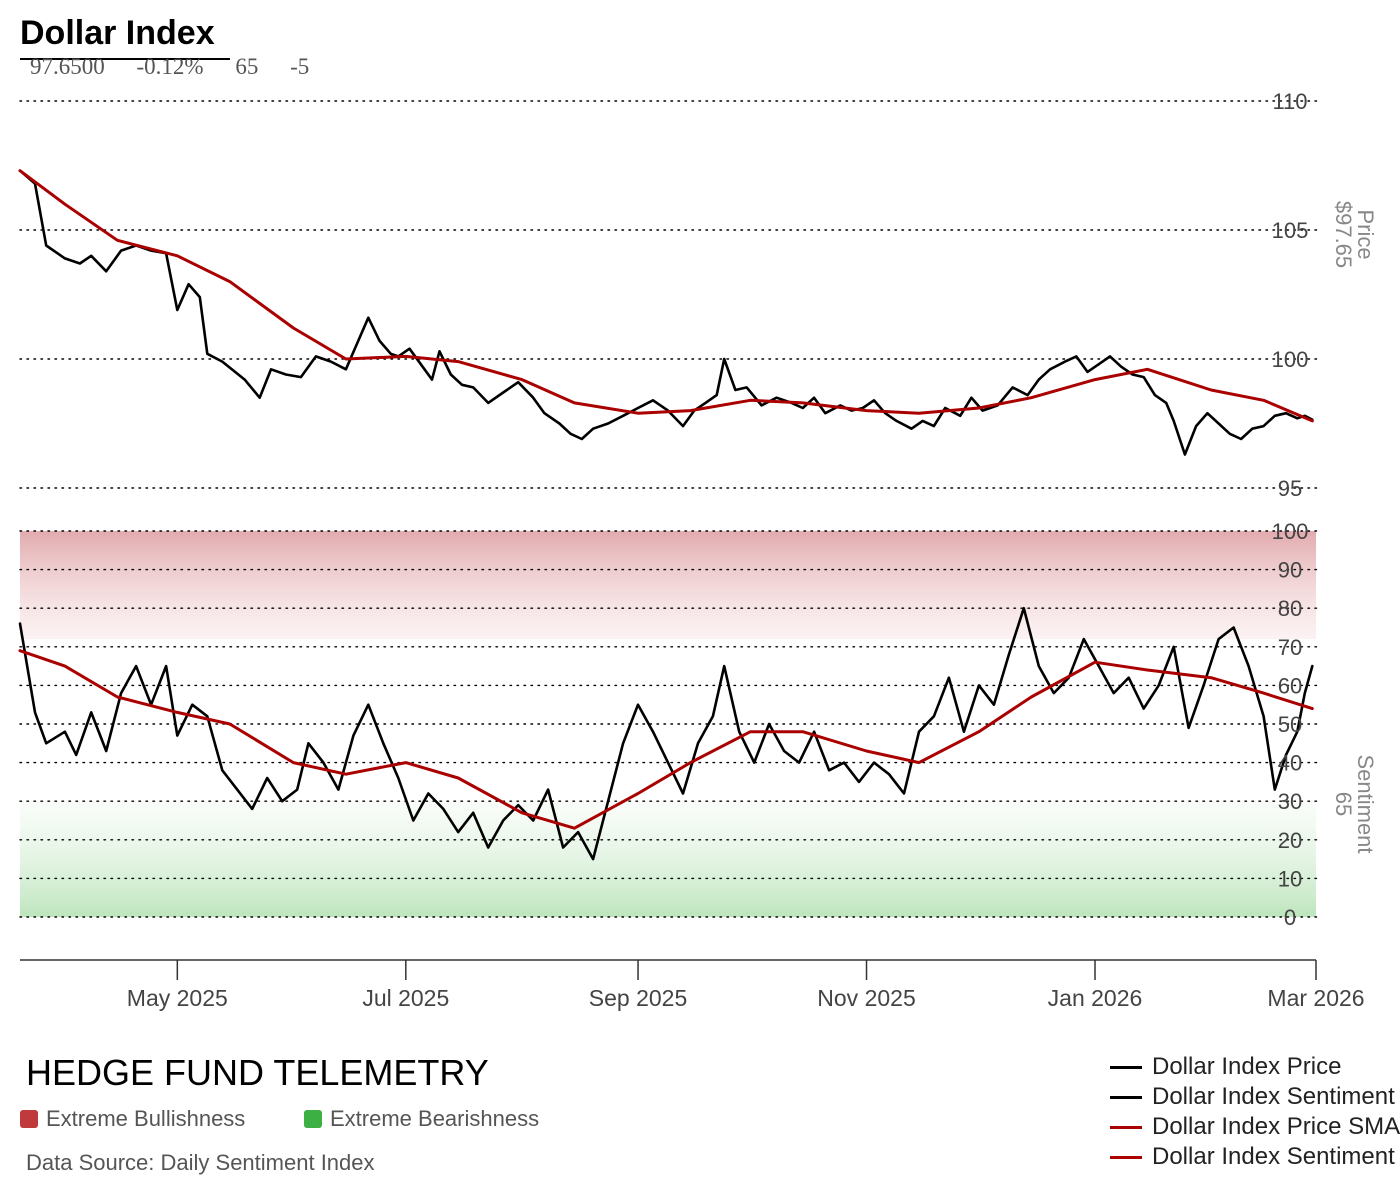 This screenshot has width=1400, height=1200. I want to click on legend-item-price: Dollar Index Price, so click(1255, 1067).